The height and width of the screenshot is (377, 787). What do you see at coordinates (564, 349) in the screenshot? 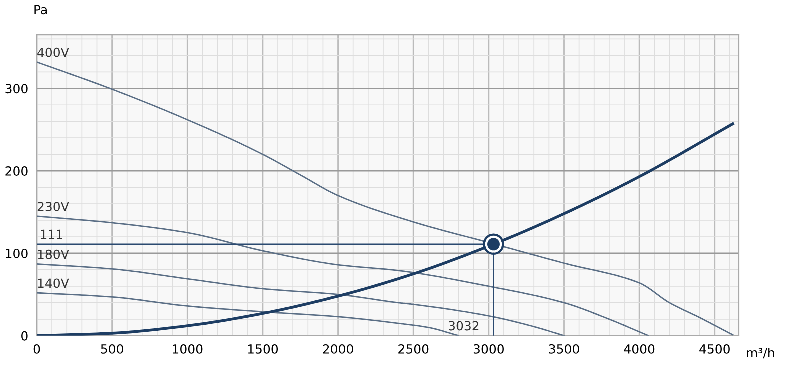
I see `x-tick-label: 3500` at bounding box center [564, 349].